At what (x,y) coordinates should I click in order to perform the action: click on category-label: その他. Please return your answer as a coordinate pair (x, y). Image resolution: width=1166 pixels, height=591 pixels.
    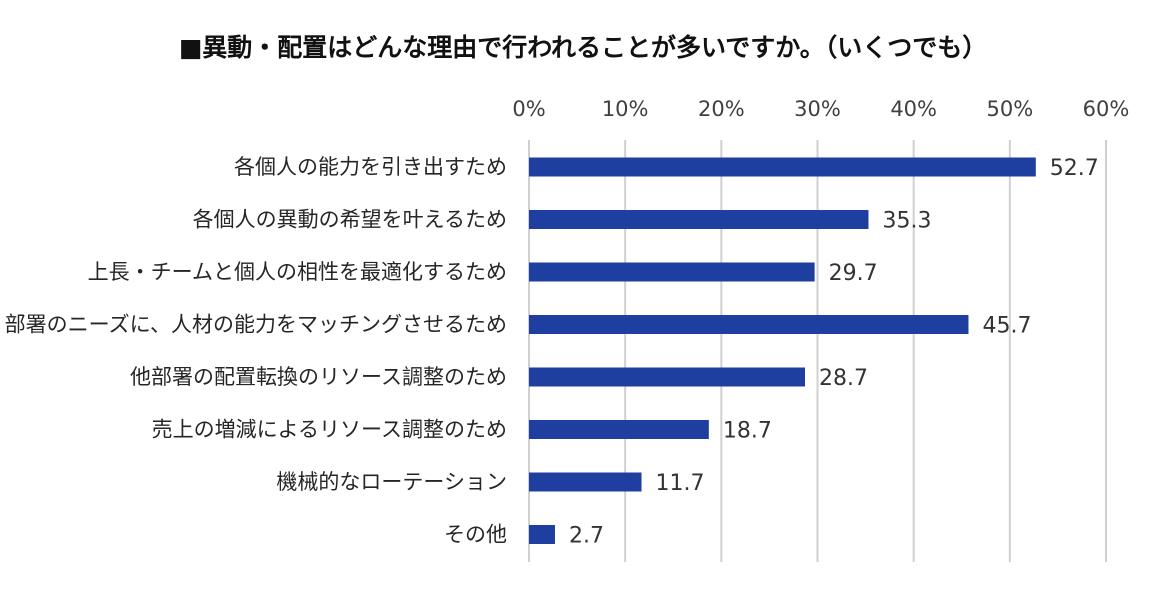
    Looking at the image, I should click on (475, 535).